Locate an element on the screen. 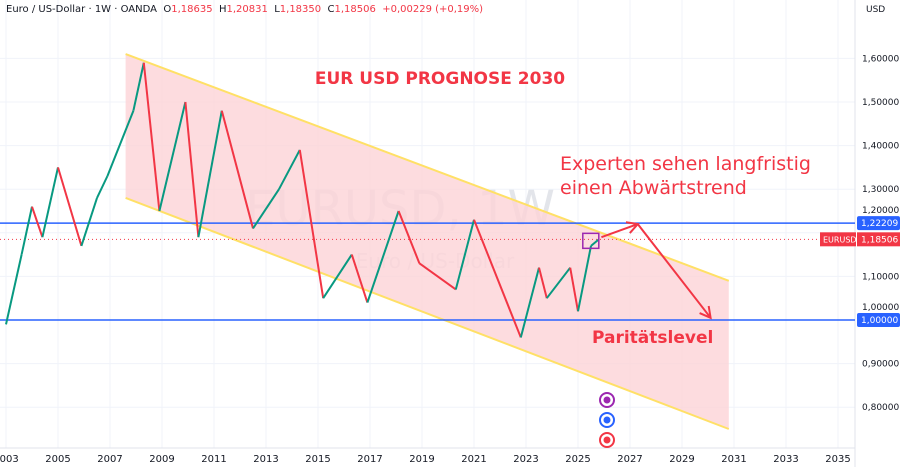 Image resolution: width=900 pixels, height=467 pixels. x-tick-label: 2031 is located at coordinates (733, 459).